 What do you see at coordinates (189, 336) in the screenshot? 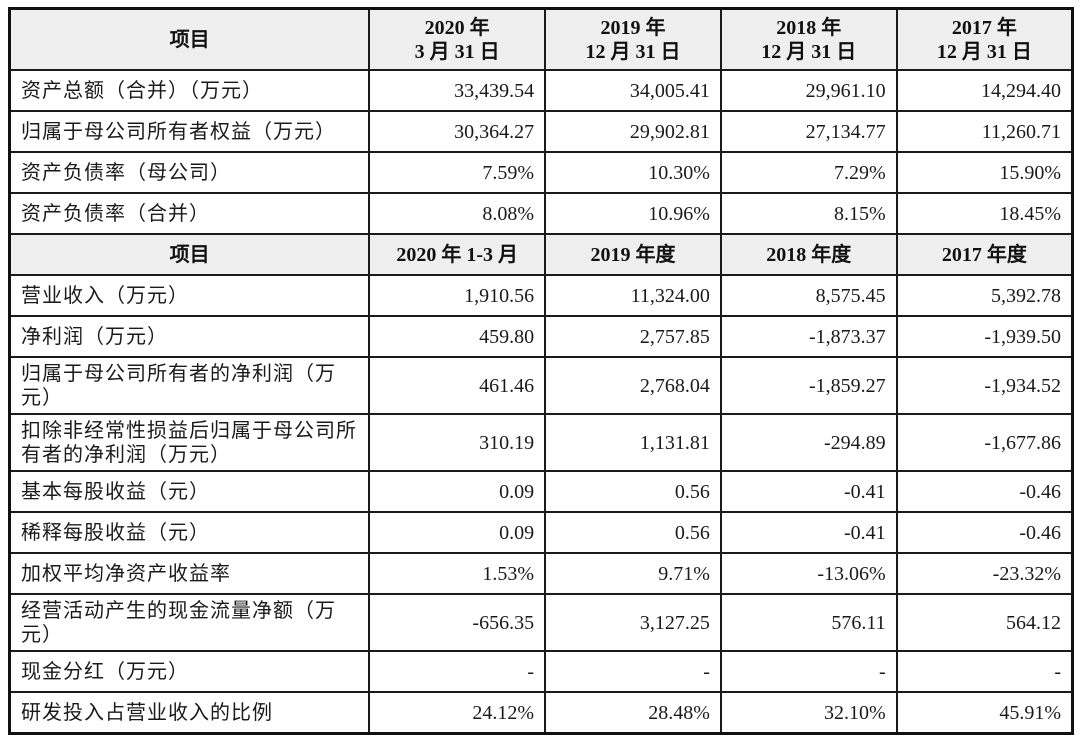
I see `row-label: 净利润（万元）` at bounding box center [189, 336].